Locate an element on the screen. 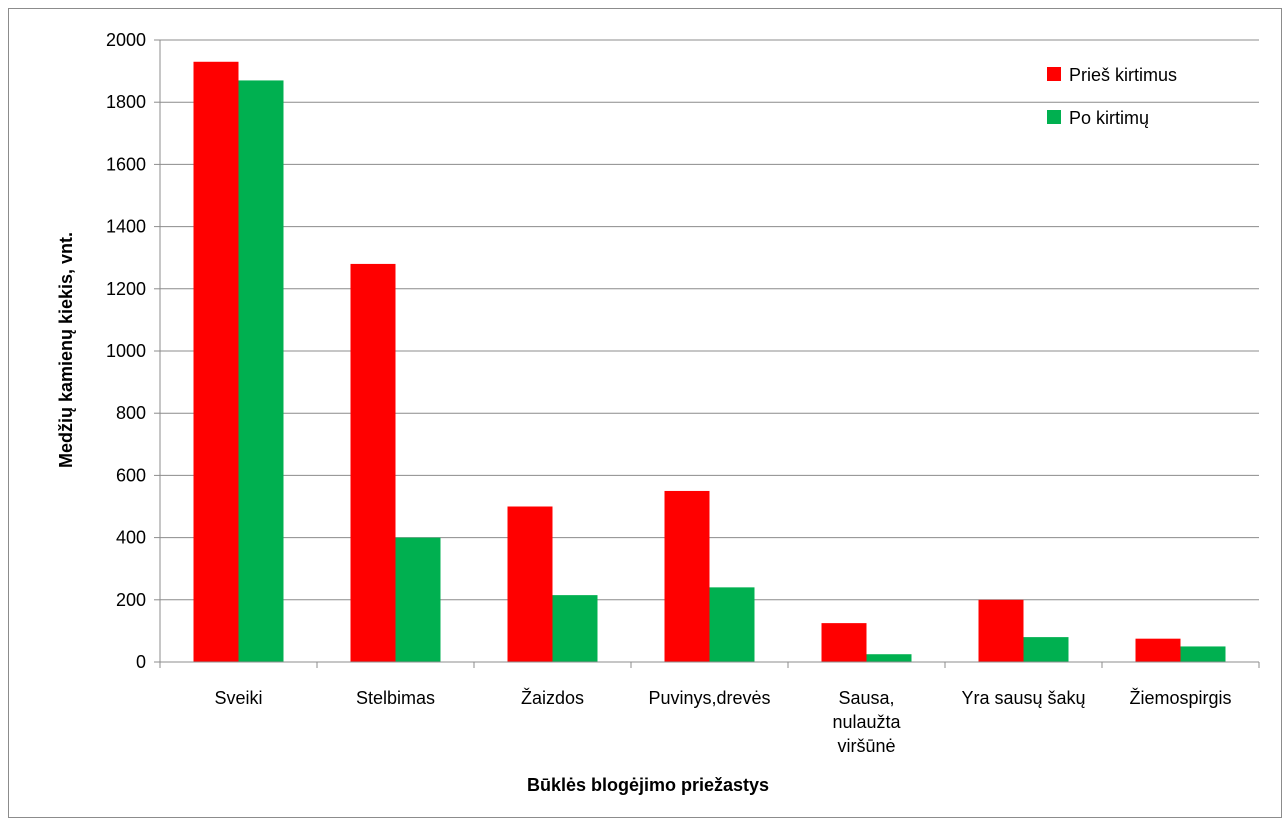 The width and height of the screenshot is (1284, 820). legend-label: Po kirtimų is located at coordinates (1109, 118).